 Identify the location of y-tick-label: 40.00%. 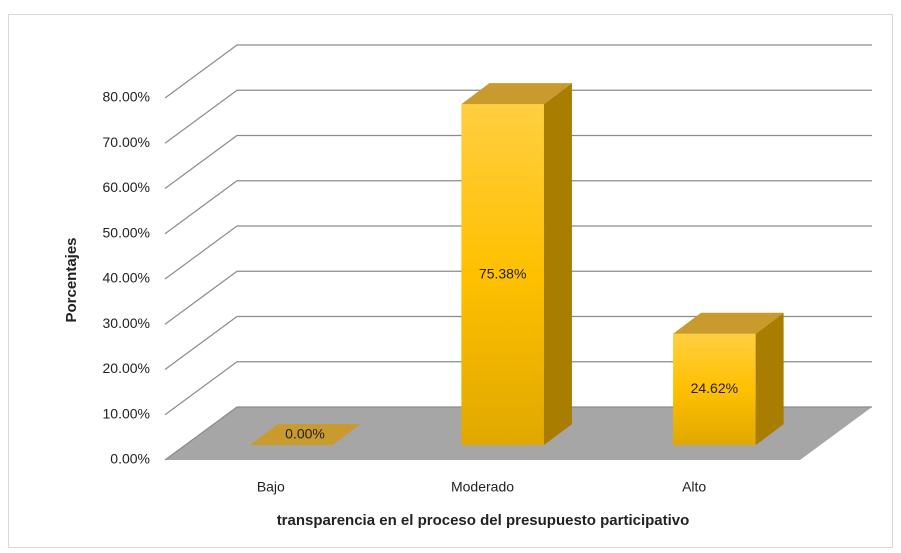
(126, 278).